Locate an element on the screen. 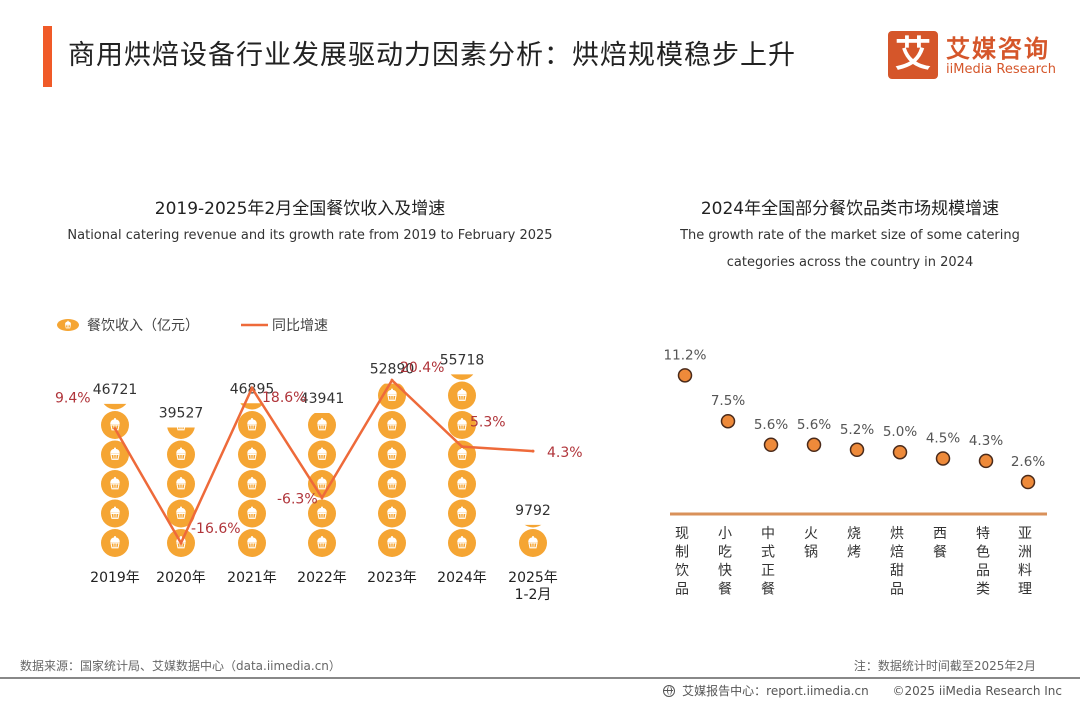  legend-label-growth: 同比增速 is located at coordinates (300, 326).